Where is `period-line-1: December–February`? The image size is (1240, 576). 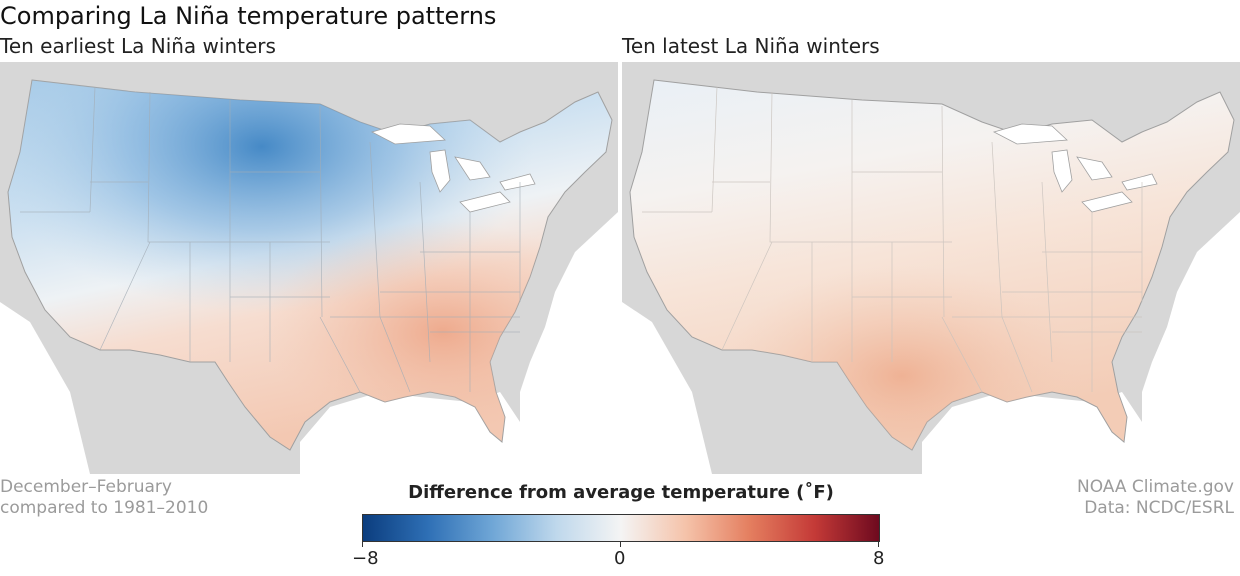 period-line-1: December–February is located at coordinates (86, 487).